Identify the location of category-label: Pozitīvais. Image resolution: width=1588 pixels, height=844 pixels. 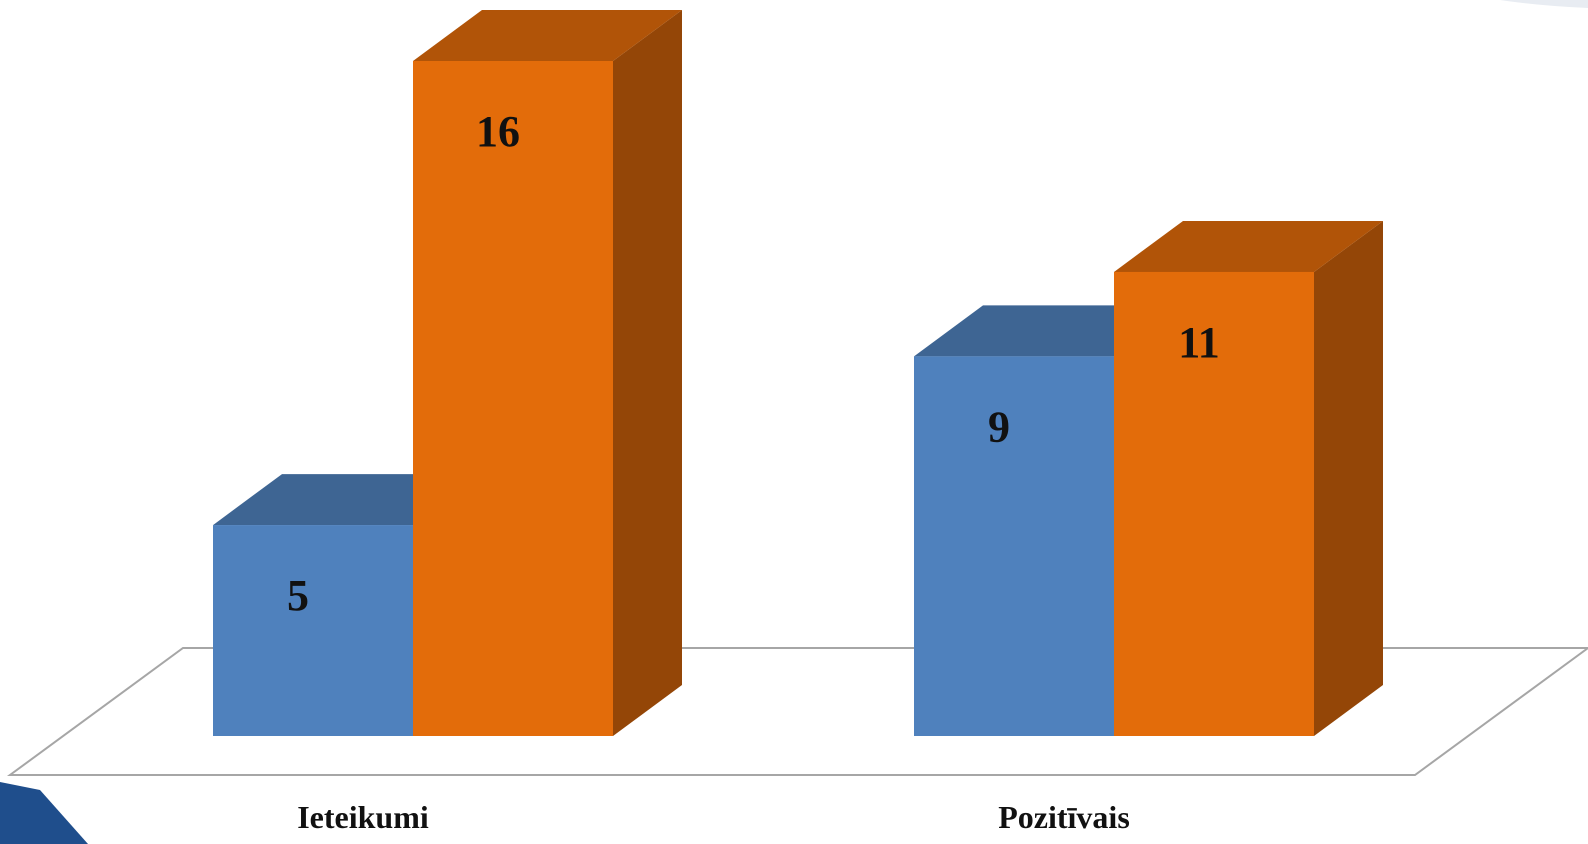
(1064, 817).